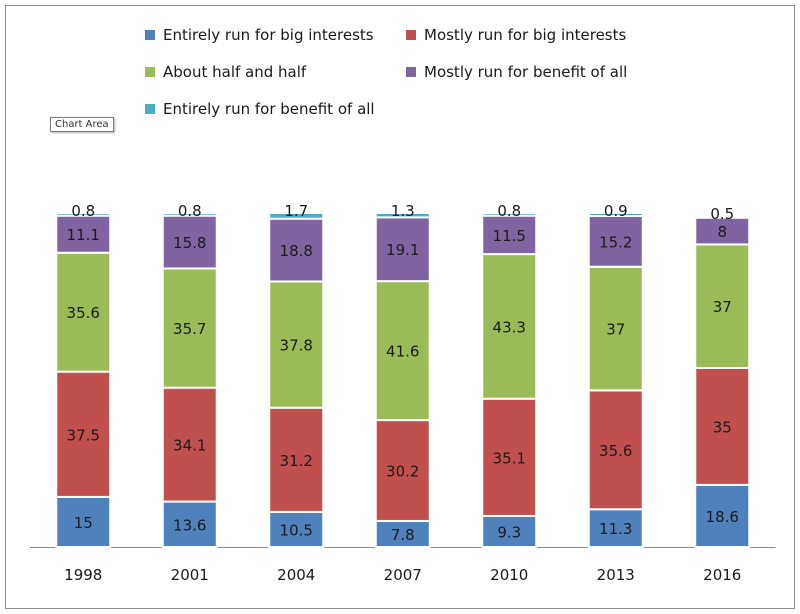  I want to click on data-label: 35.7, so click(189, 329).